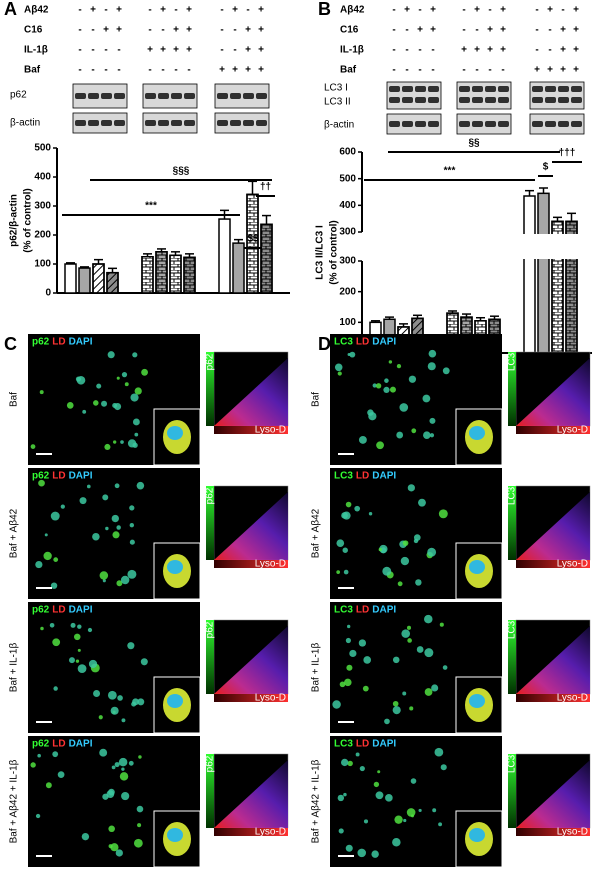 The height and width of the screenshot is (874, 600). What do you see at coordinates (14, 533) in the screenshot?
I see `row-label: Baf + Aβ42` at bounding box center [14, 533].